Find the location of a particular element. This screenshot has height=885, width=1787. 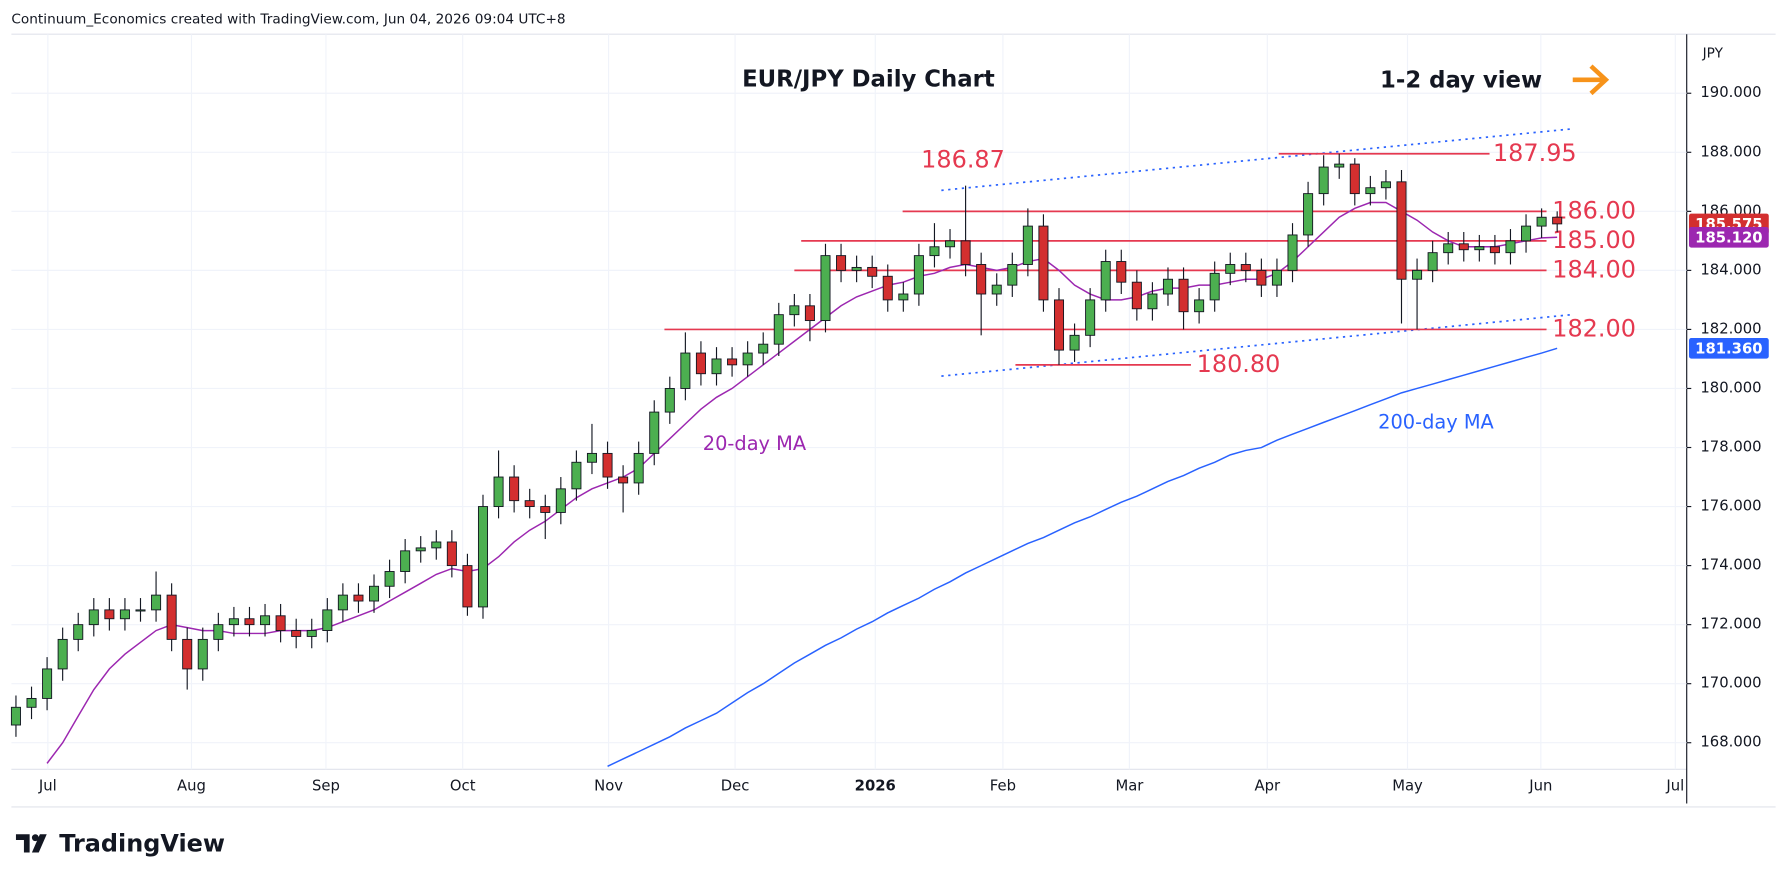

logo-text: TradingView is located at coordinates (142, 844).